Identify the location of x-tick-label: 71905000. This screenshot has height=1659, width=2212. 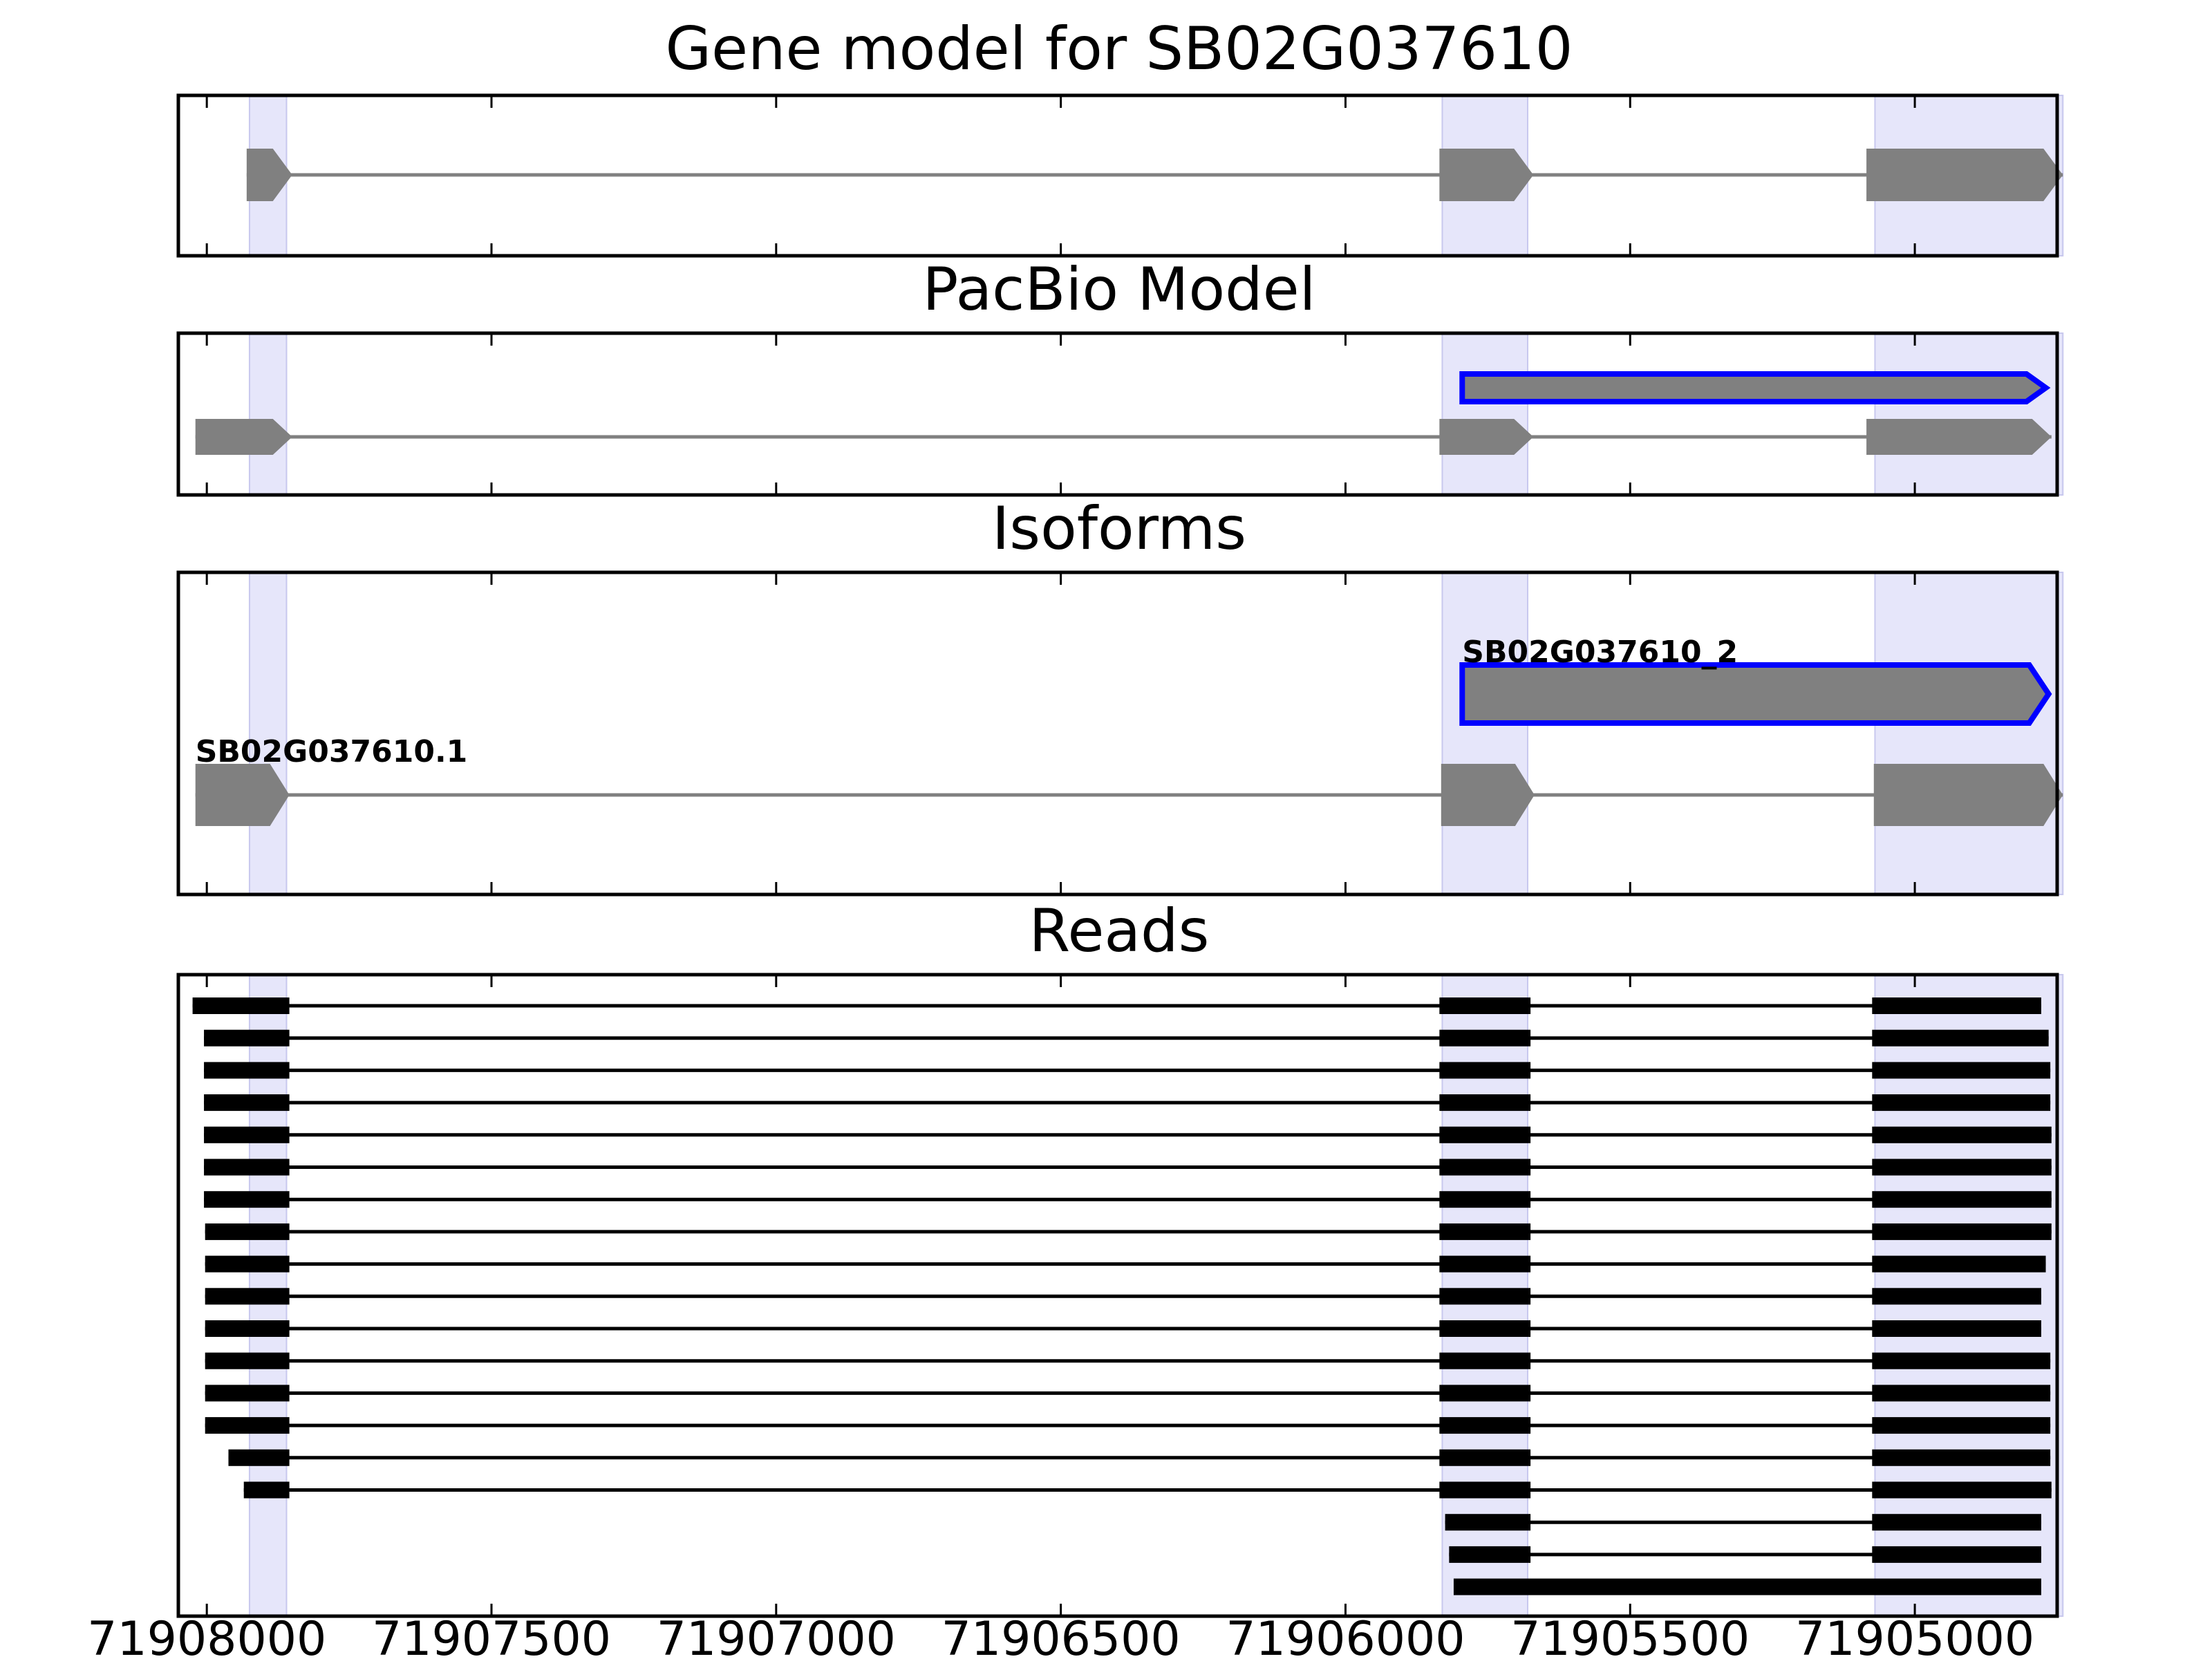
(1914, 1635).